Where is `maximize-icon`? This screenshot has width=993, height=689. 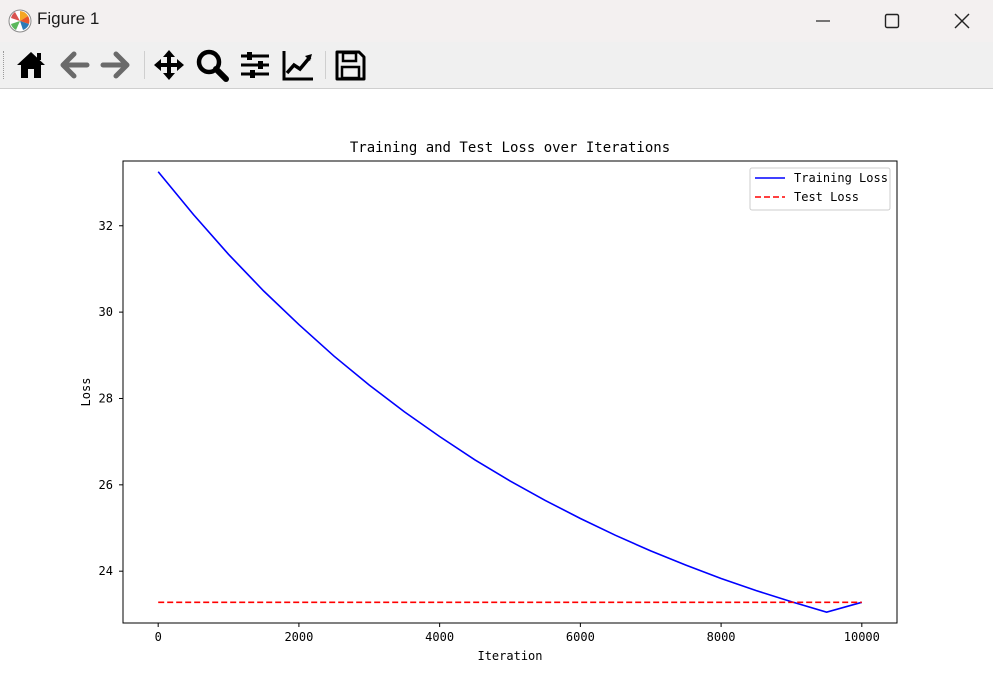 maximize-icon is located at coordinates (892, 21).